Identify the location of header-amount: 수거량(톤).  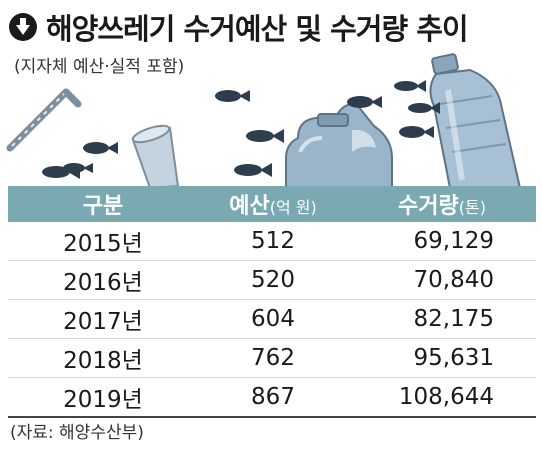
(442, 206).